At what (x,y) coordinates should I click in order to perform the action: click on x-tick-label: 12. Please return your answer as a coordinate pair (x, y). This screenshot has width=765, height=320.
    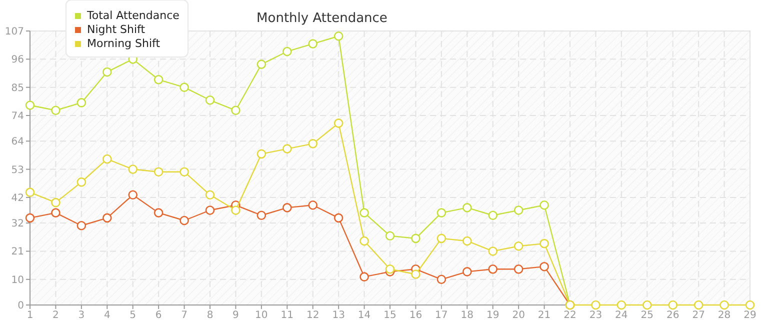
    Looking at the image, I should click on (313, 315).